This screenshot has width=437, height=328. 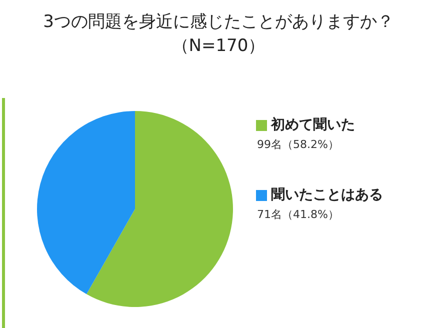 I want to click on legend-label: 聞いたことはある, so click(x=327, y=195).